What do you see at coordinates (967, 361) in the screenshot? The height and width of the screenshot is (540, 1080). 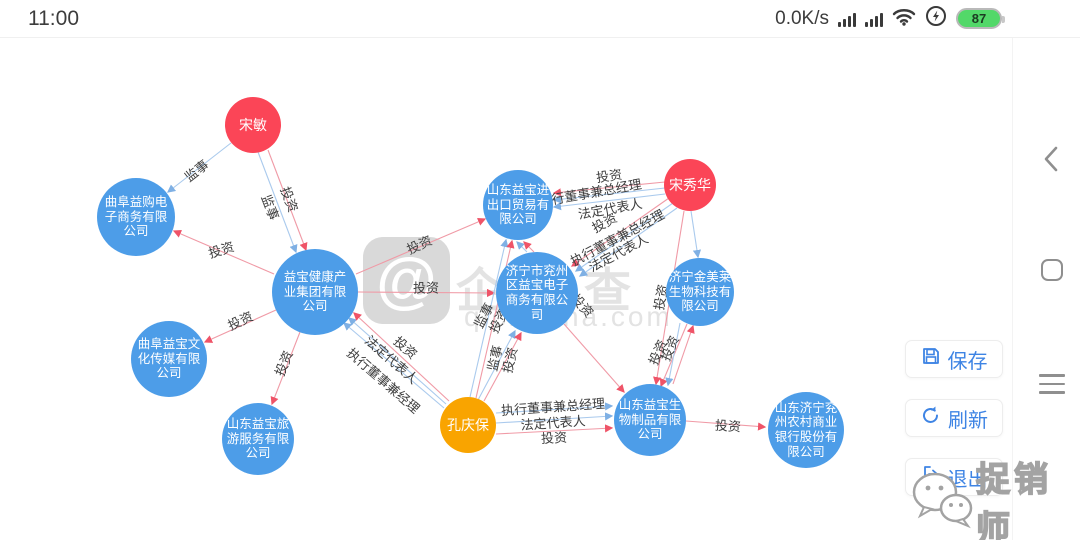 I see `save-label: 保存` at bounding box center [967, 361].